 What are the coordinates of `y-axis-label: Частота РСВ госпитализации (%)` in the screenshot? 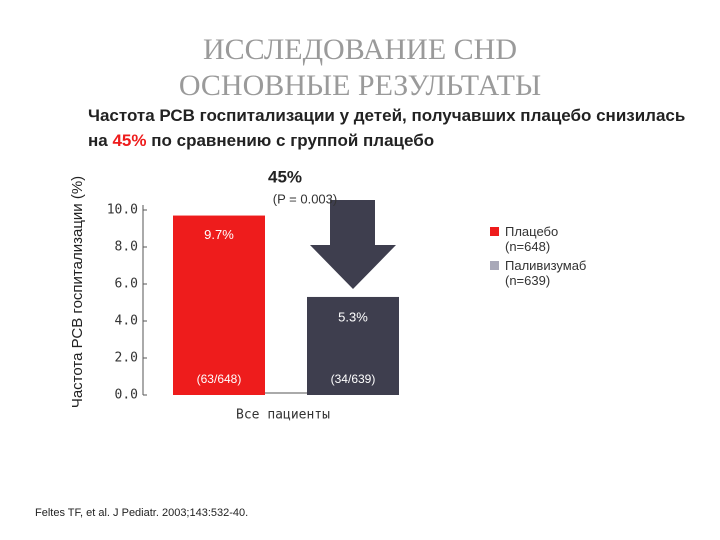 It's located at (77, 292).